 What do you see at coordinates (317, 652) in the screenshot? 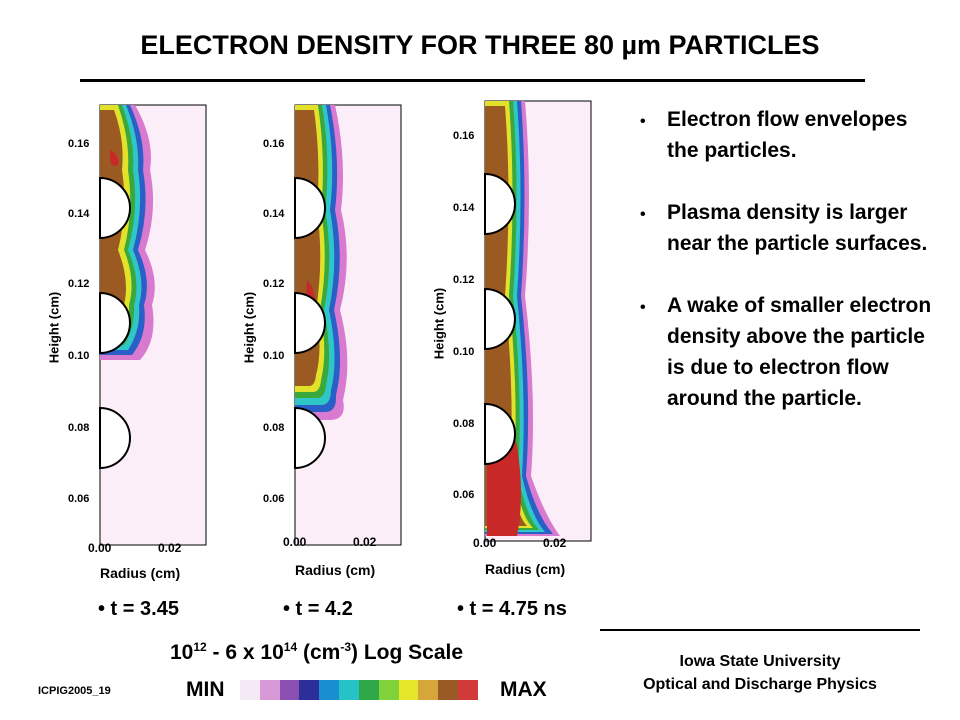
I see `scale-title: 1012 - 6 x 1014 (cm-3) Log Scale` at bounding box center [317, 652].